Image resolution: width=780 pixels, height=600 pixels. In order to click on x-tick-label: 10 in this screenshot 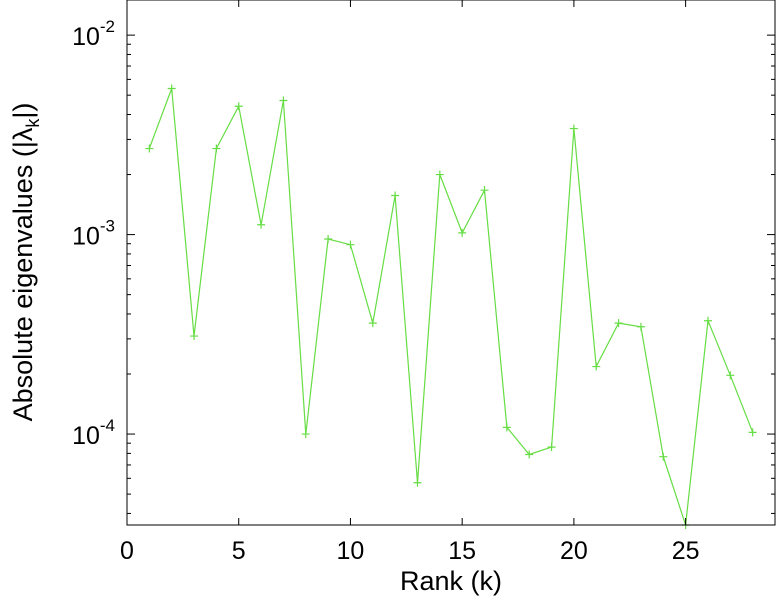, I will do `click(351, 551)`.